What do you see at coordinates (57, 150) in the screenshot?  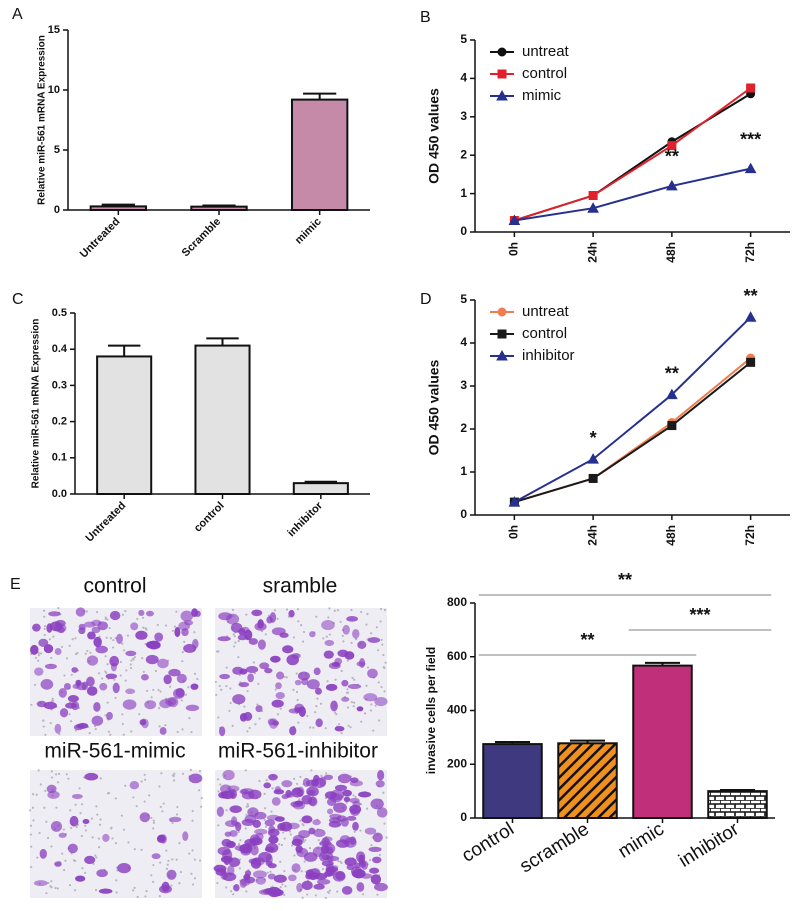 I see `y-tick-label: 5` at bounding box center [57, 150].